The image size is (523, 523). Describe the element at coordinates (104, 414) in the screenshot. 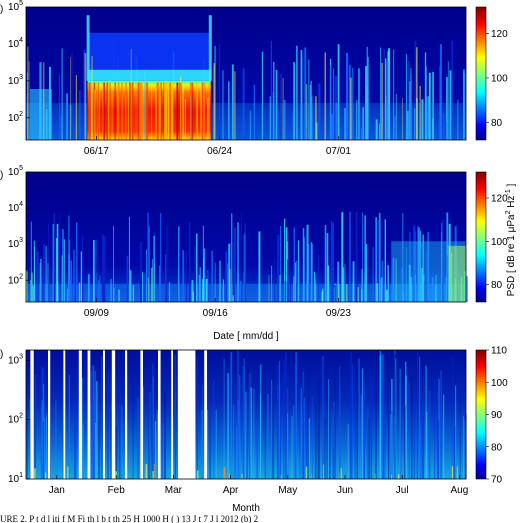

I see `spectrogram-gap` at that location.